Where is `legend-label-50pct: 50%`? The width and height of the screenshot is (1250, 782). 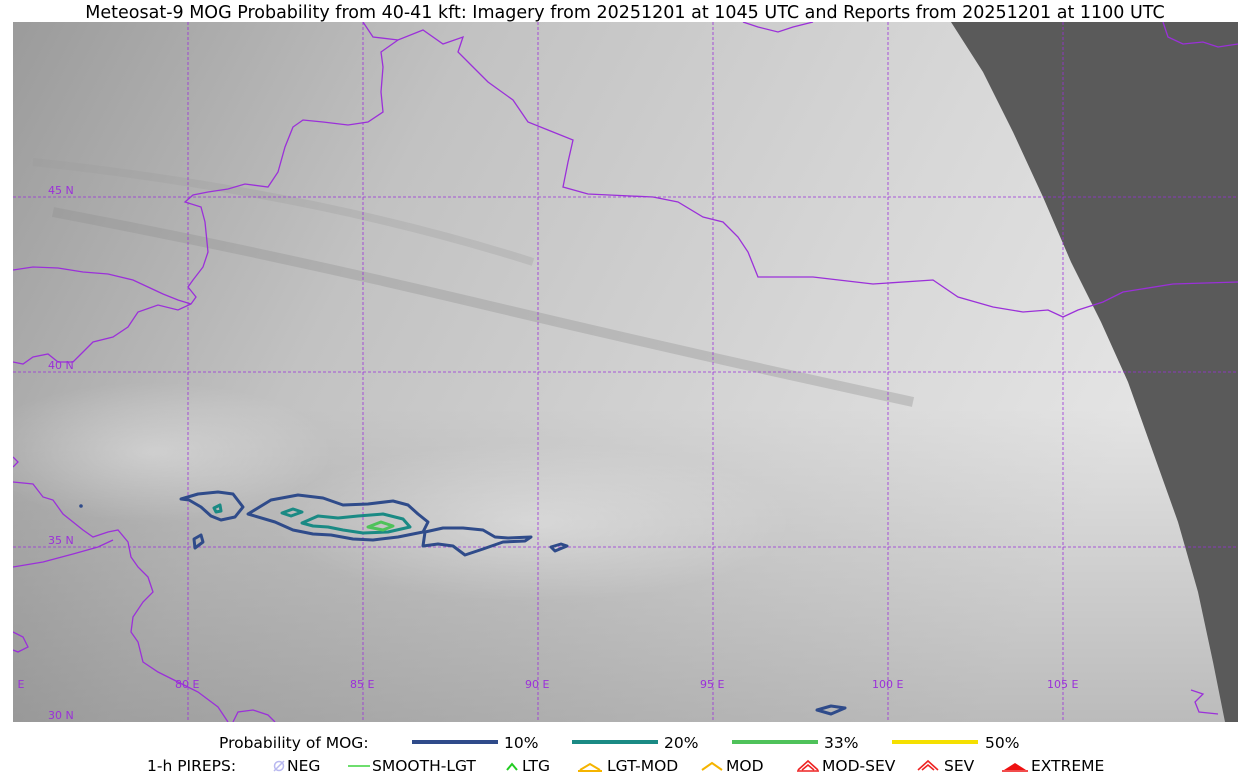 legend-label-50pct: 50% is located at coordinates (1002, 743).